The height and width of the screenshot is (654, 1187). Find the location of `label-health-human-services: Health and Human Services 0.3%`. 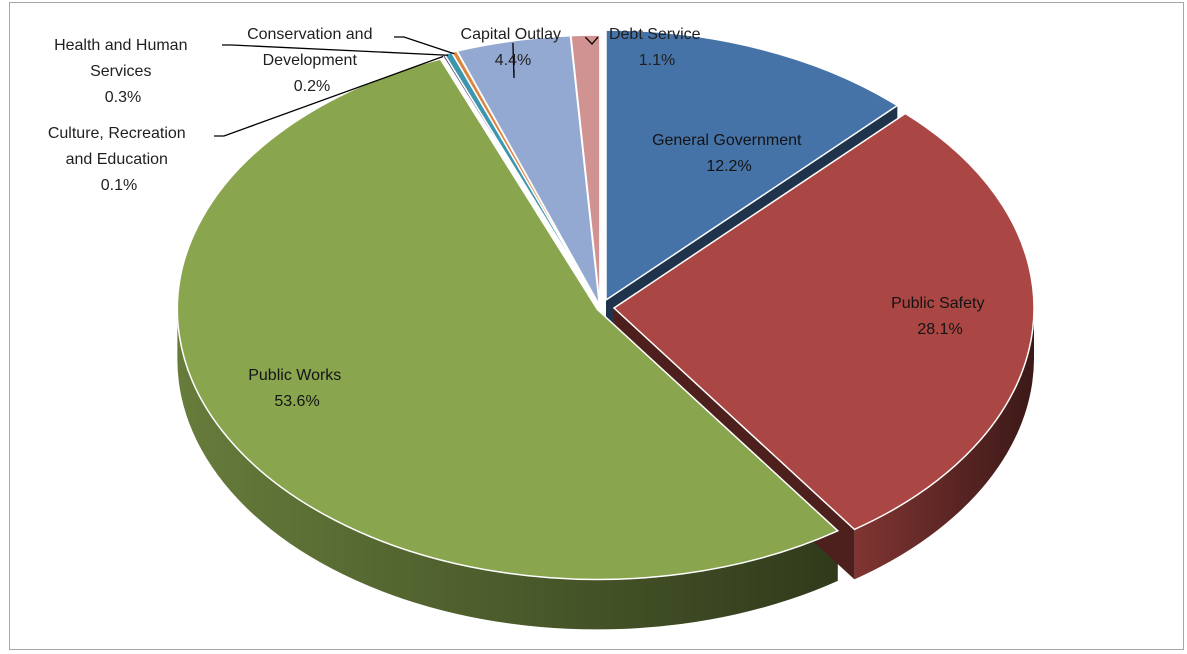

label-health-human-services: Health and Human Services 0.3% is located at coordinates (123, 71).